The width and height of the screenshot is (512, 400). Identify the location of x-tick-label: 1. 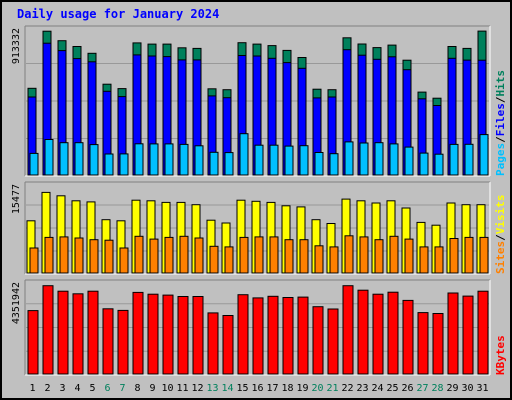
(32, 388).